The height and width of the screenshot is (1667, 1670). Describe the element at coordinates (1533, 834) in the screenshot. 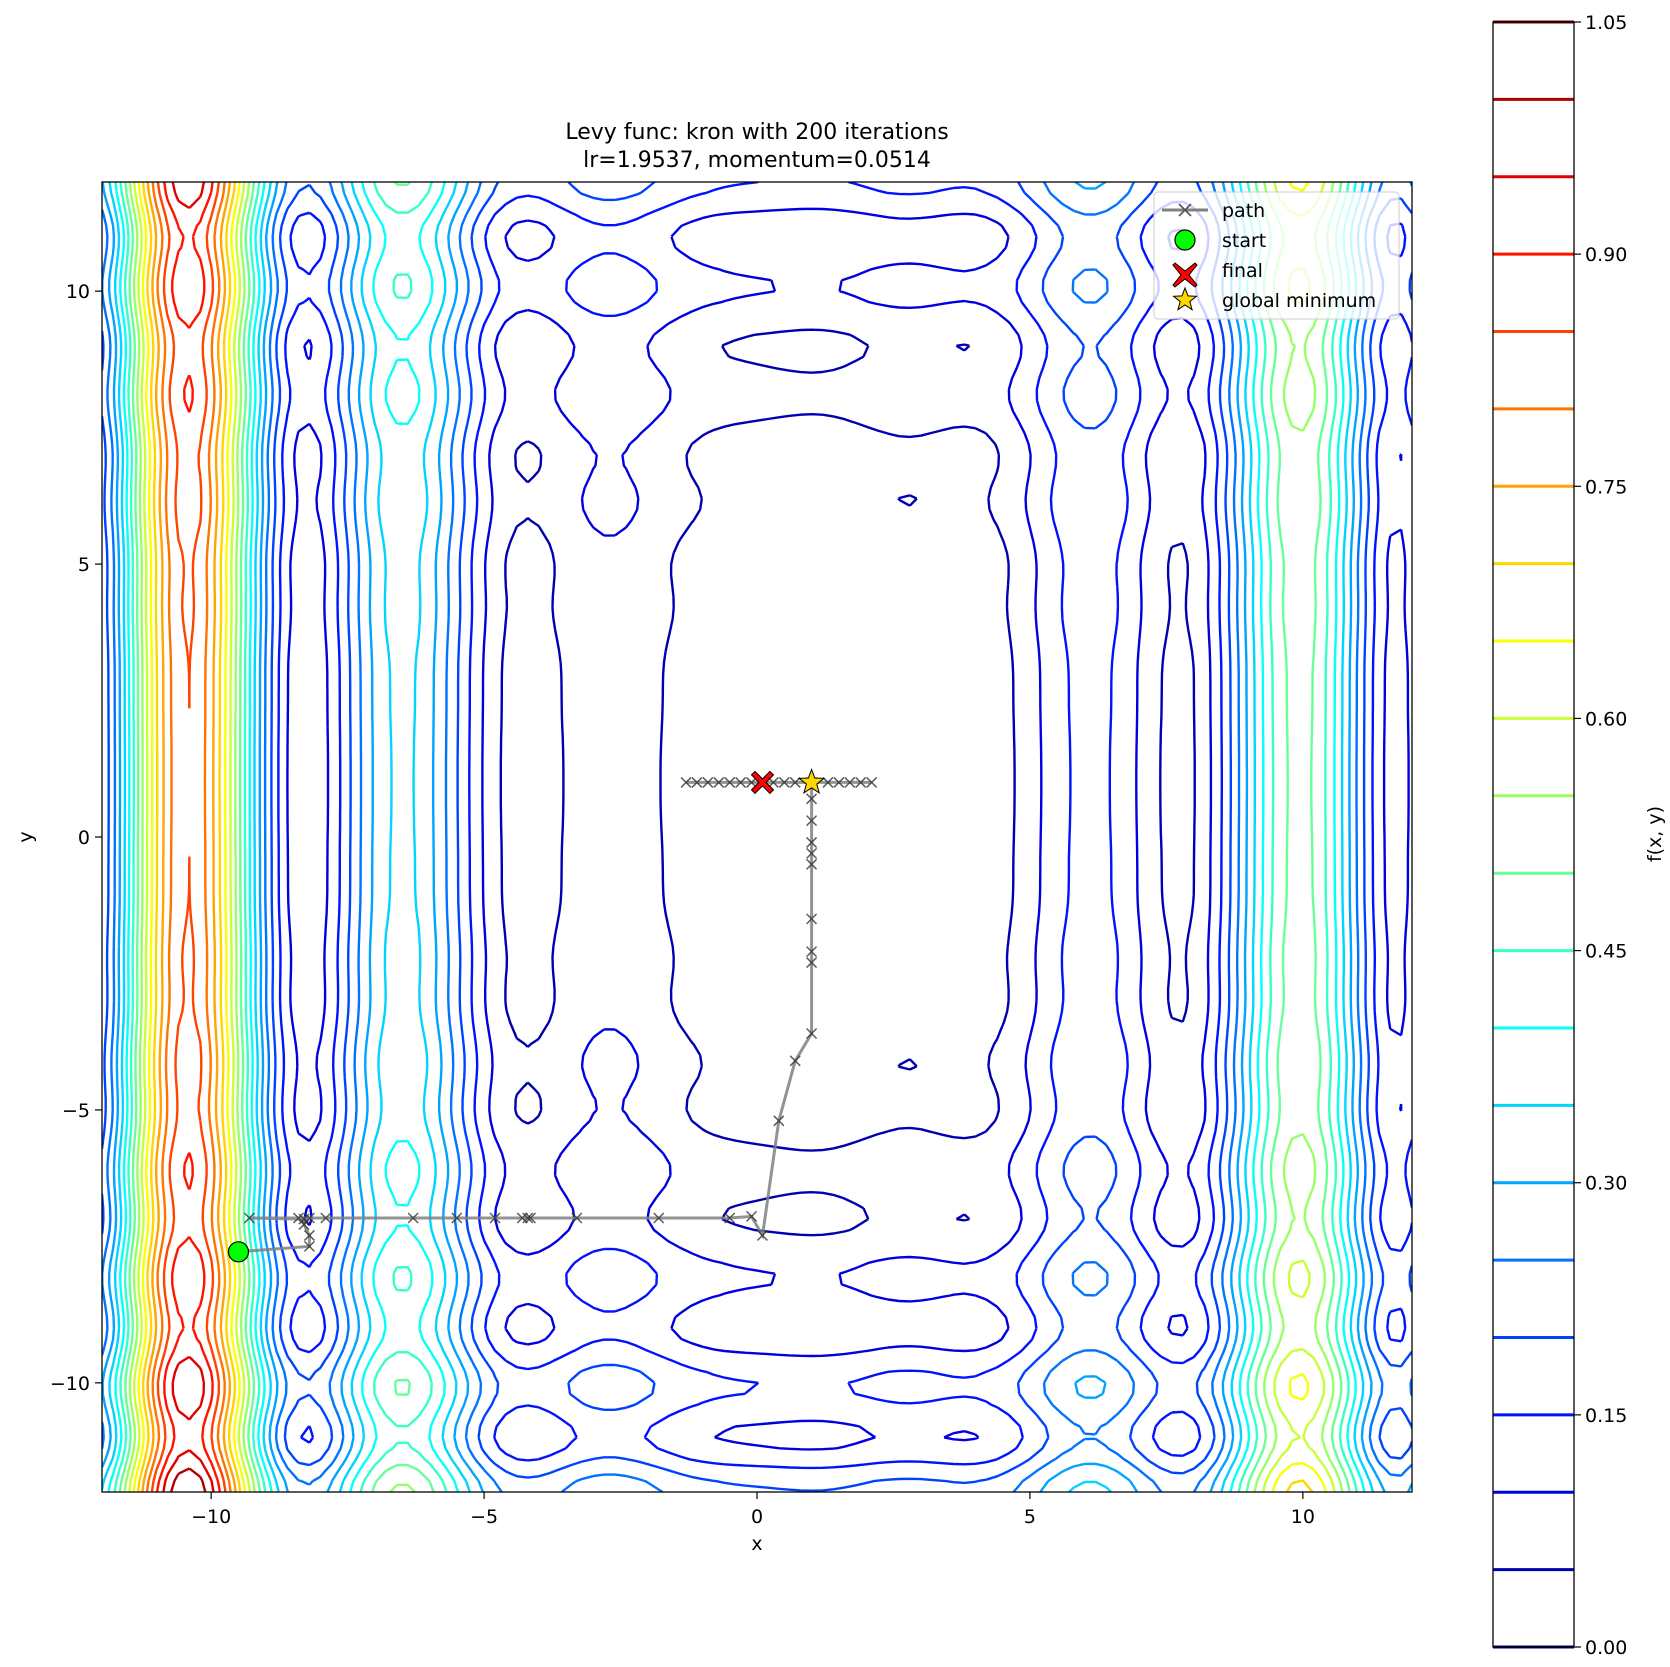

I see `colorbar-frame` at that location.